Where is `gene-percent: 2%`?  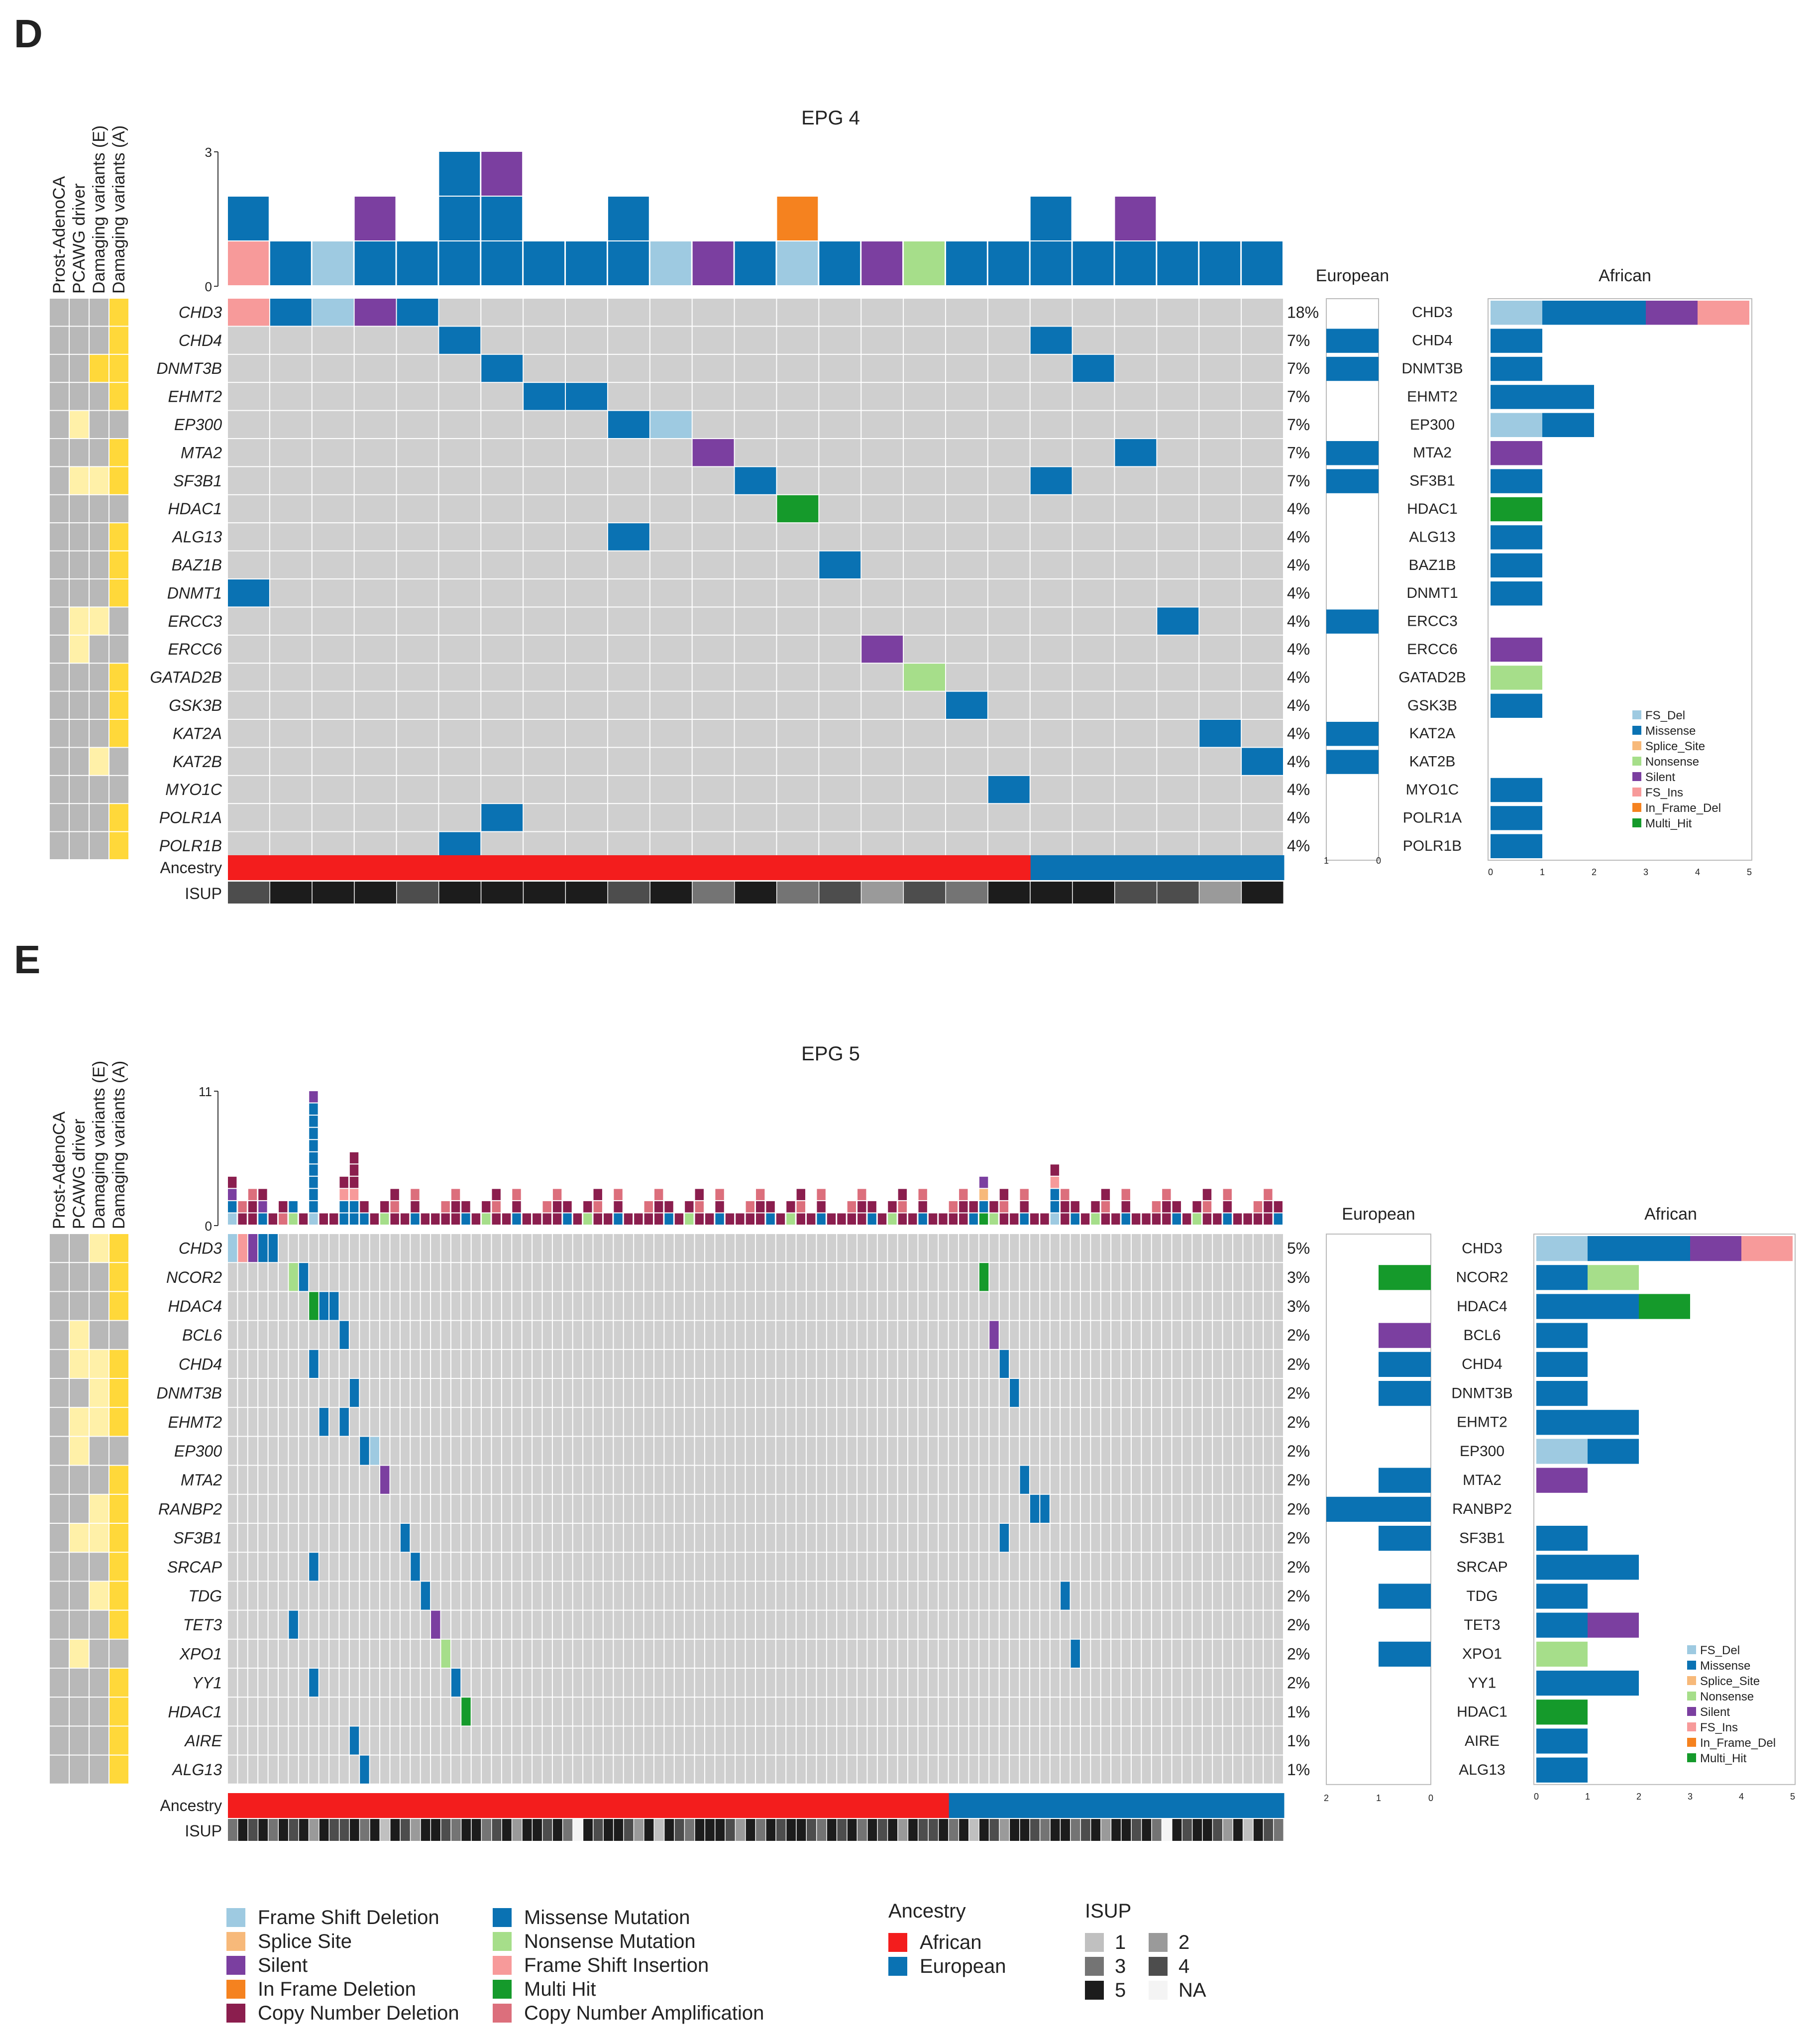
gene-percent: 2% is located at coordinates (1298, 1625).